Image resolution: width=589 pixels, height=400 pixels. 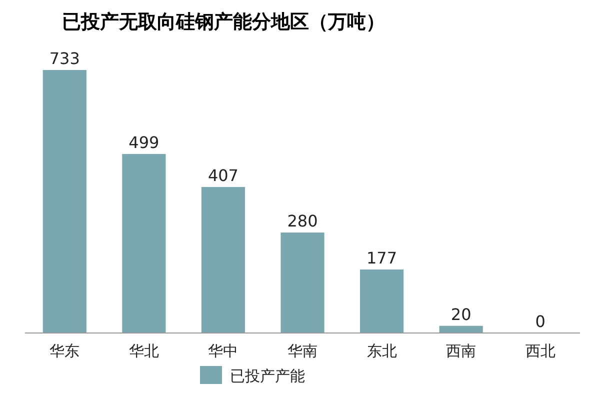 What do you see at coordinates (223, 22) in the screenshot?
I see `chart-title: 已投产无取向硅钢产能分地区（万吨）` at bounding box center [223, 22].